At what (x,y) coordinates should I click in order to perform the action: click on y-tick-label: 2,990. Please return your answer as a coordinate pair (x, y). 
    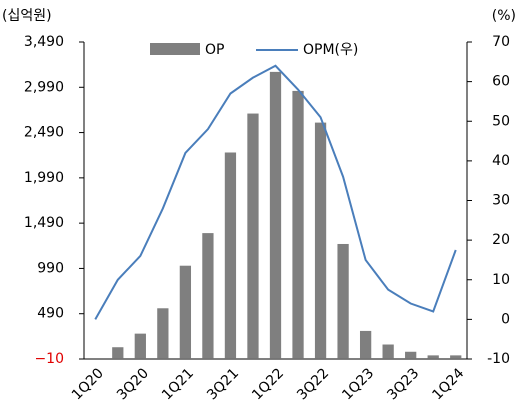
    Looking at the image, I should click on (44, 87).